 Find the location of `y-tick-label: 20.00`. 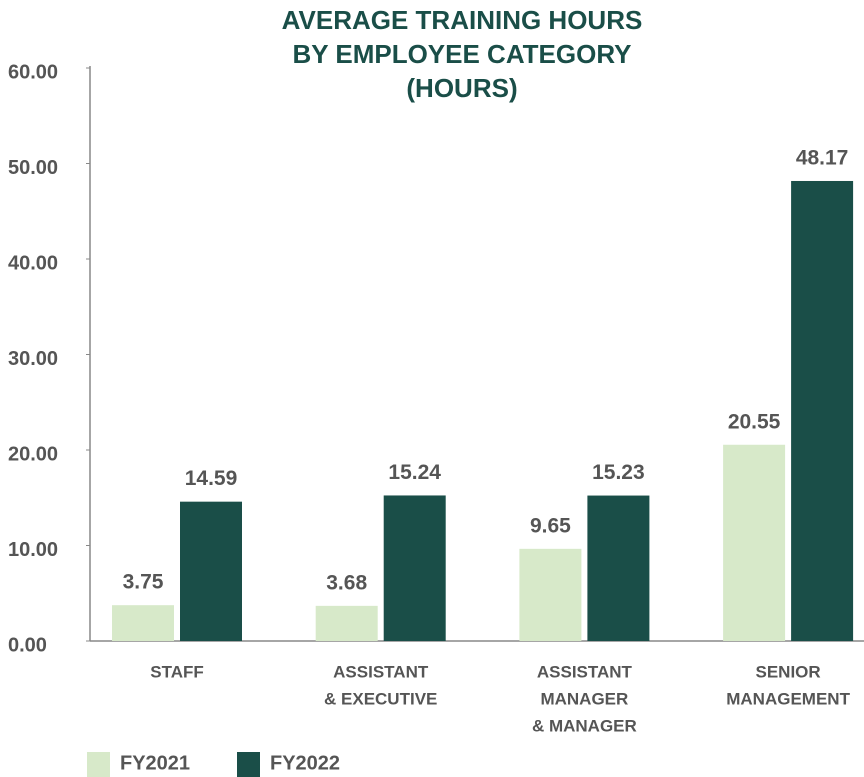

y-tick-label: 20.00 is located at coordinates (33, 454).